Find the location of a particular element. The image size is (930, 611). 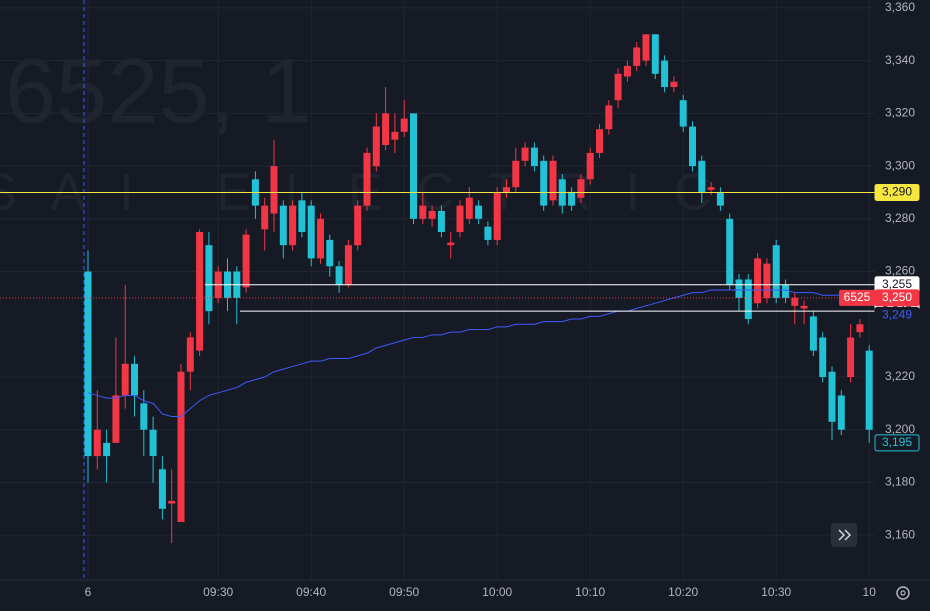

x-tick-label: 10 is located at coordinates (870, 592).